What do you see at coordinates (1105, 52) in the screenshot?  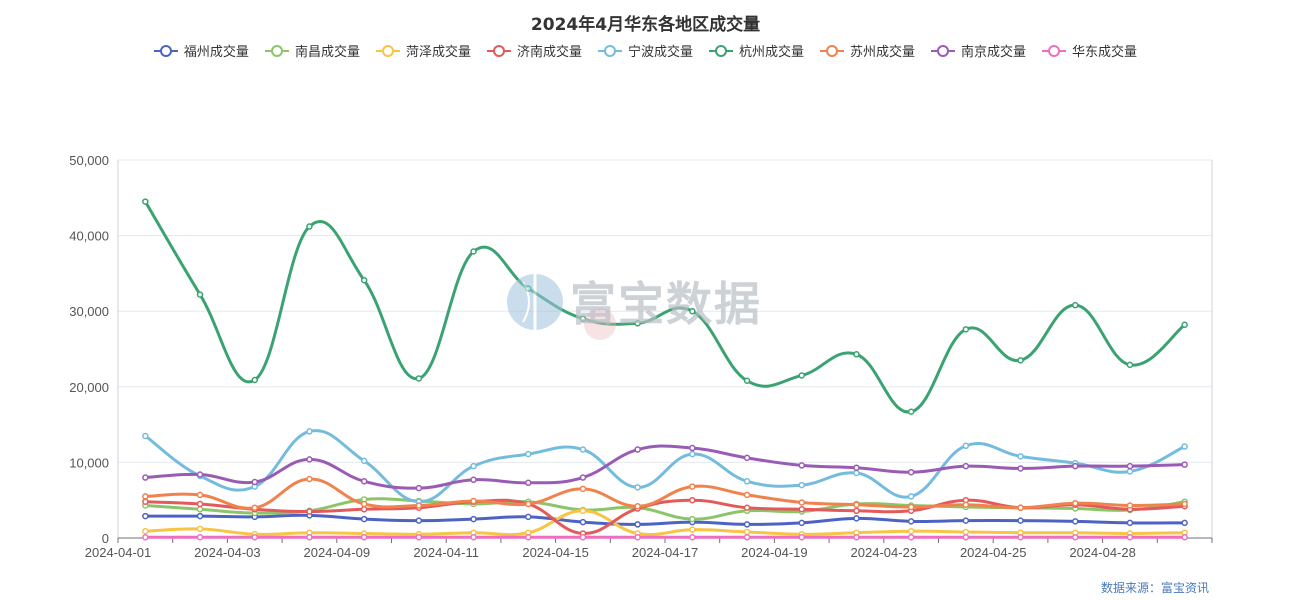 I see `legend-label: 华东成交量` at bounding box center [1105, 52].